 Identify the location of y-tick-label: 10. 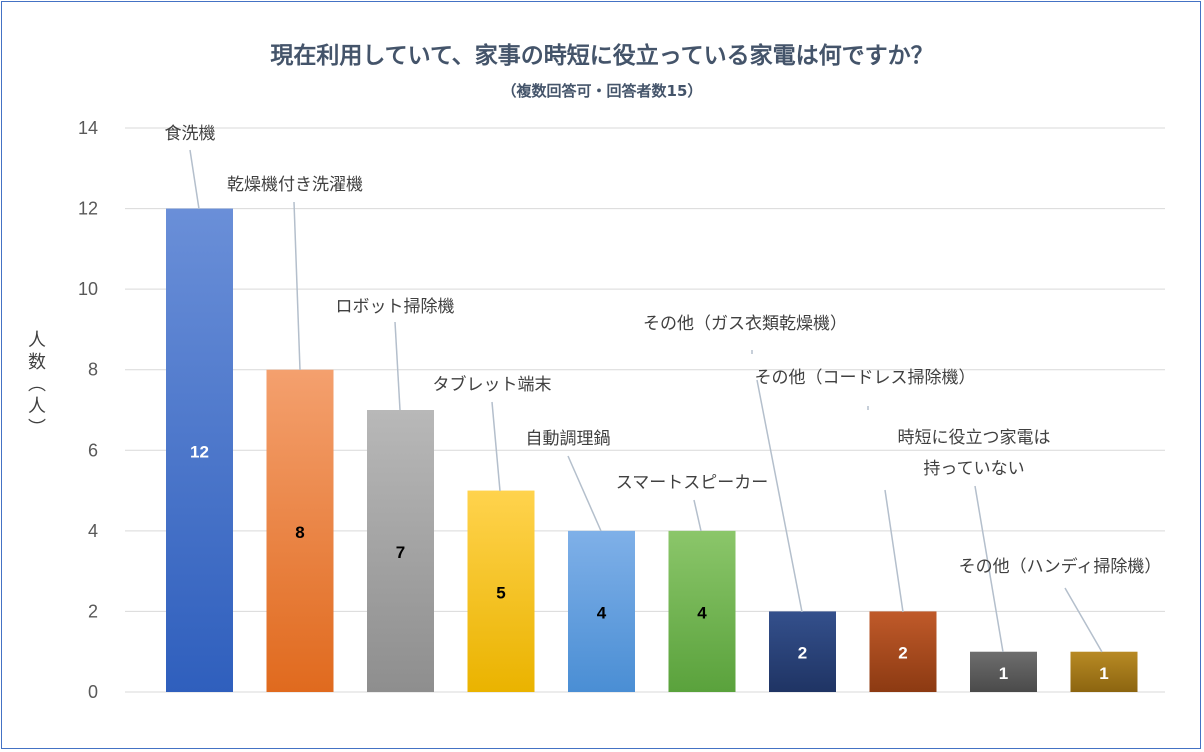
(88, 289).